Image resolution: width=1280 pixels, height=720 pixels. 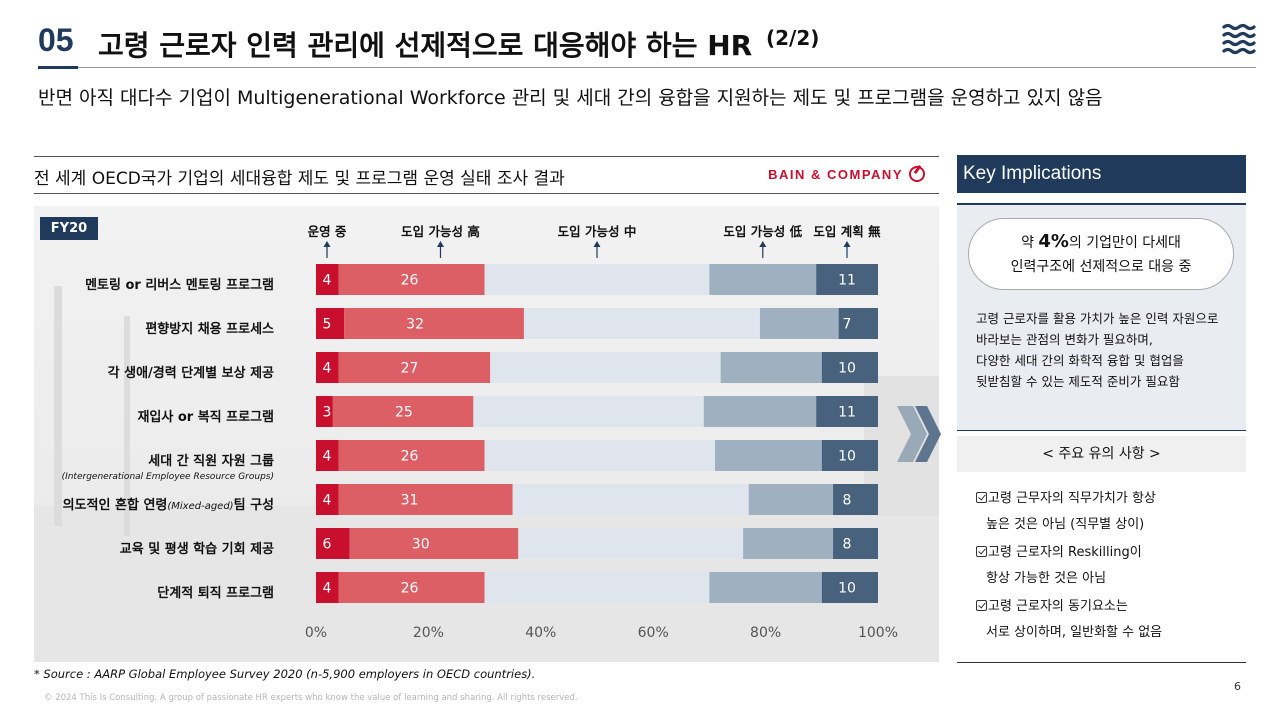 I want to click on cautions-bottom-rule, so click(x=1101, y=662).